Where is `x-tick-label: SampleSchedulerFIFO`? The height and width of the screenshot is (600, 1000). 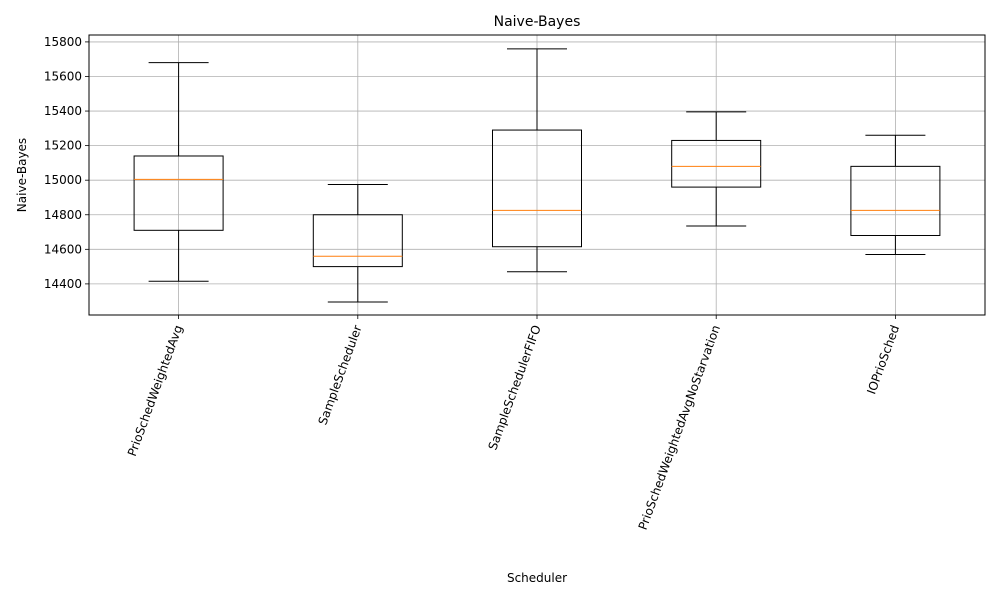
x-tick-label: SampleSchedulerFIFO is located at coordinates (515, 387).